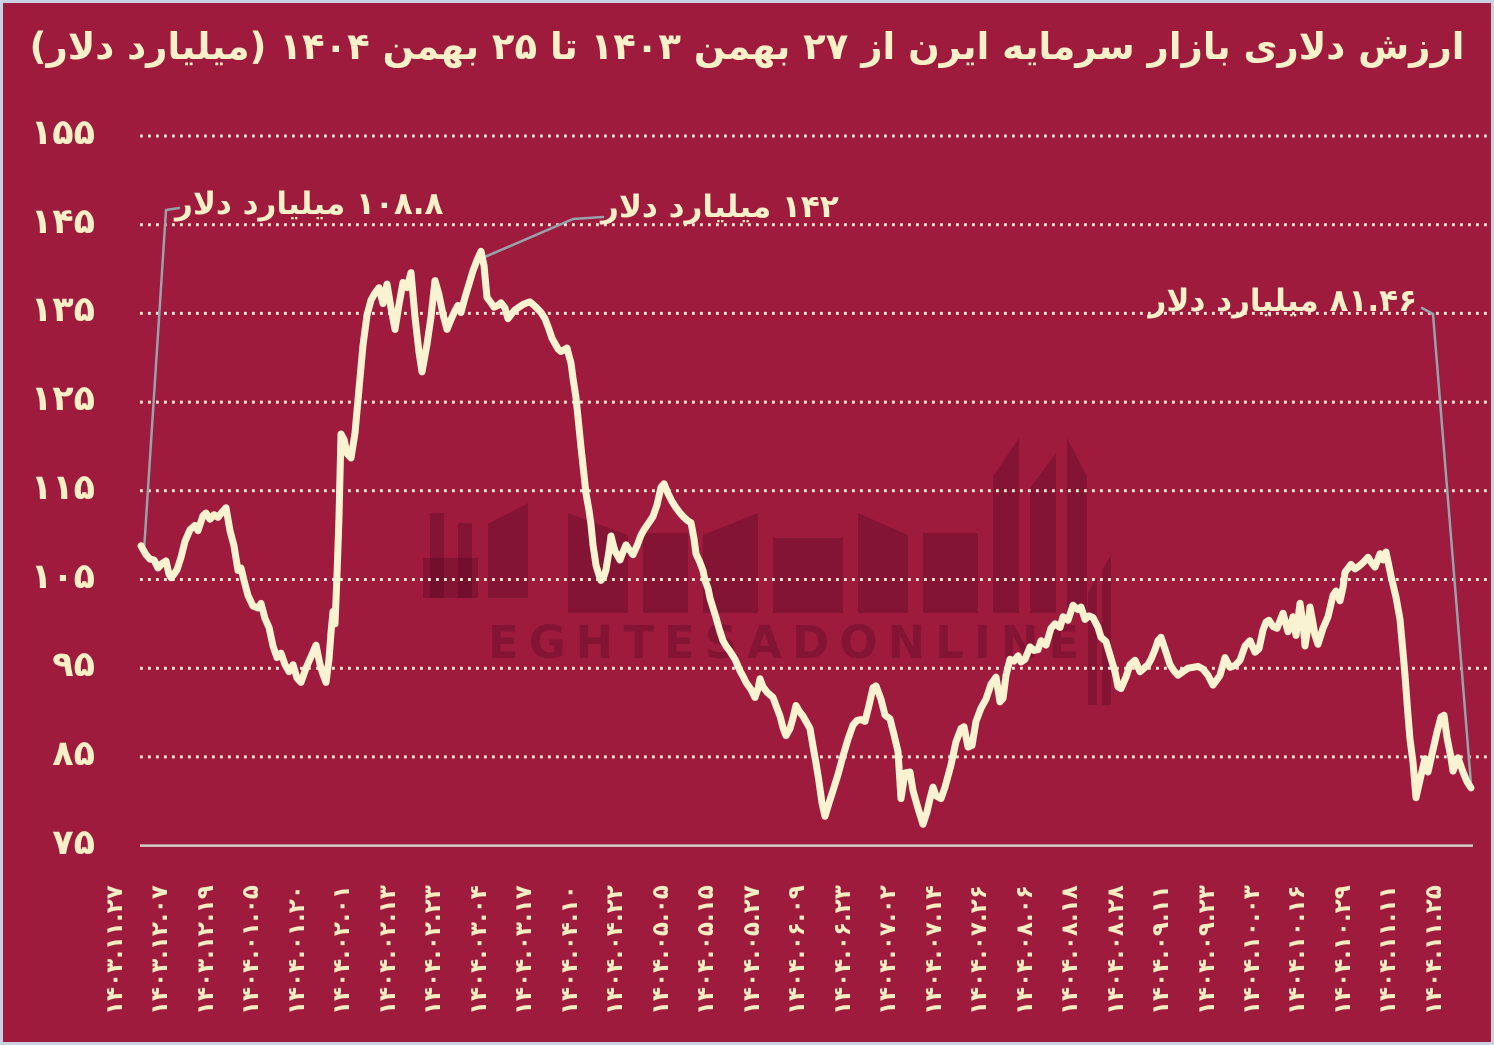 This screenshot has height=1045, width=1494. I want to click on y-axis-tick-label: ۸۵, so click(73, 753).